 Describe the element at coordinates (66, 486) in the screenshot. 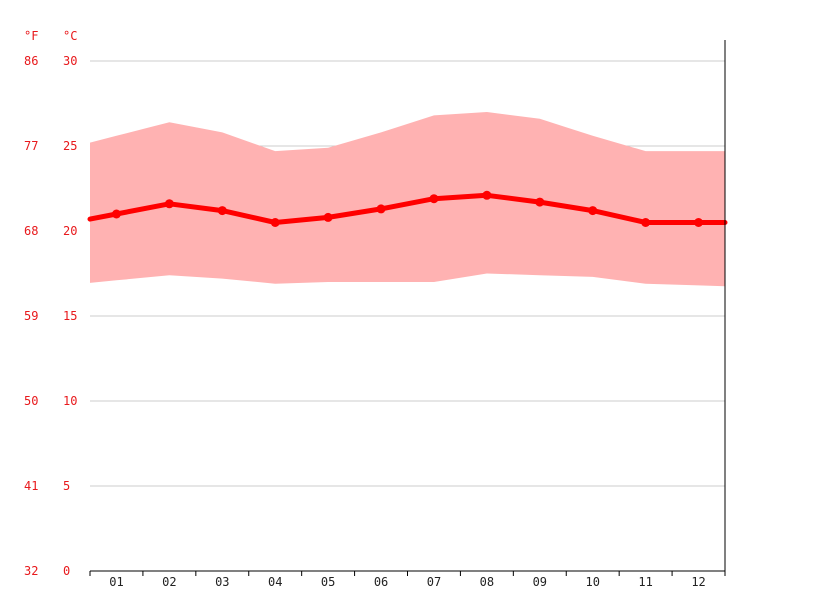

I see `y-tick-label-celsius: 5` at that location.